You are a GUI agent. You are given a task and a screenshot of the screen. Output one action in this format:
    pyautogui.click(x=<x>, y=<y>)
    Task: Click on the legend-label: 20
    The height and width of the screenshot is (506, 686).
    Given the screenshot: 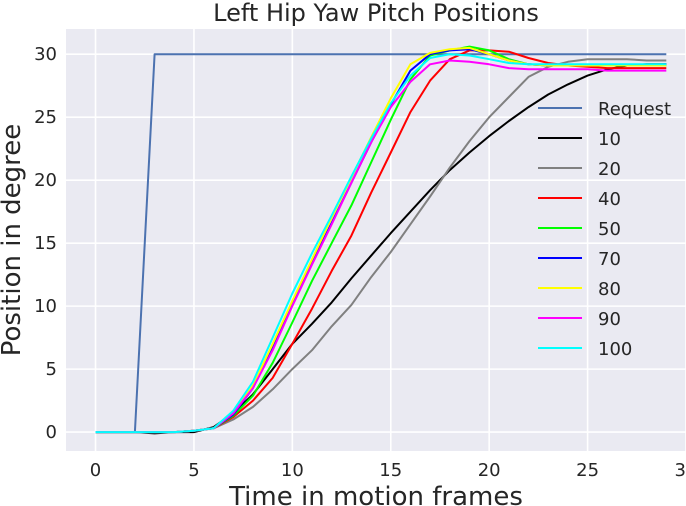 What is the action you would take?
    pyautogui.click(x=609, y=169)
    